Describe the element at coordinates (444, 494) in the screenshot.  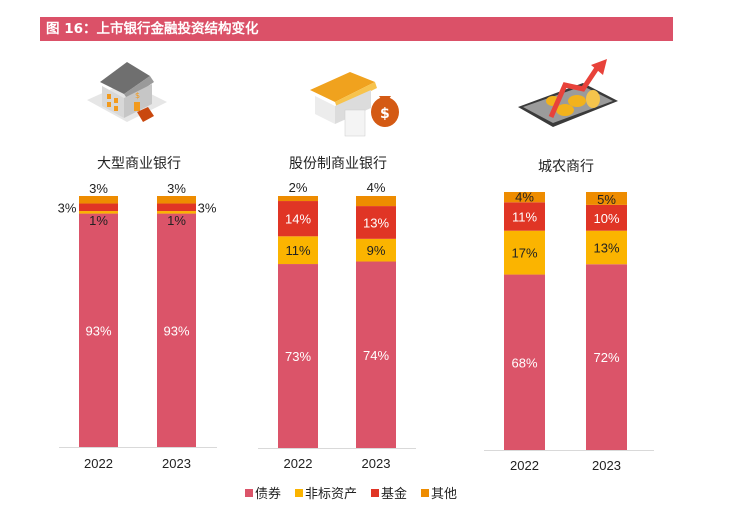
I see `legend-label: 其他` at that location.